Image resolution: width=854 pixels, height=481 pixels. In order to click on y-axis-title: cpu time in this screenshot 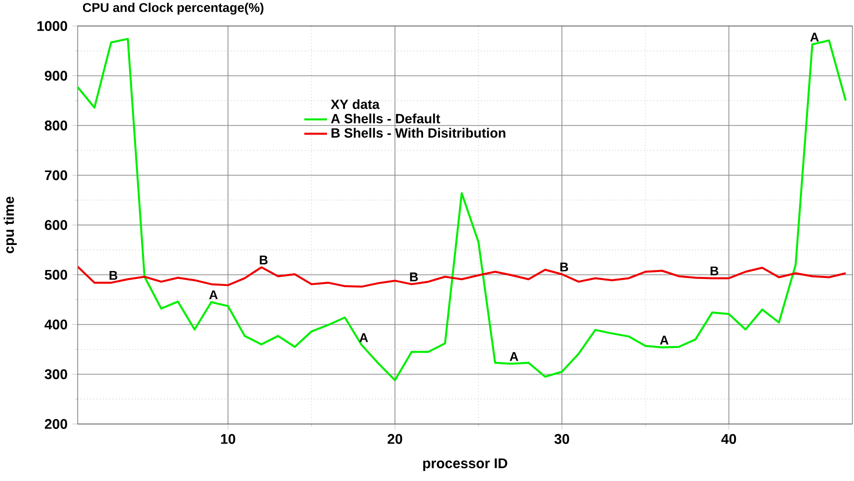, I will do `click(10, 225)`.